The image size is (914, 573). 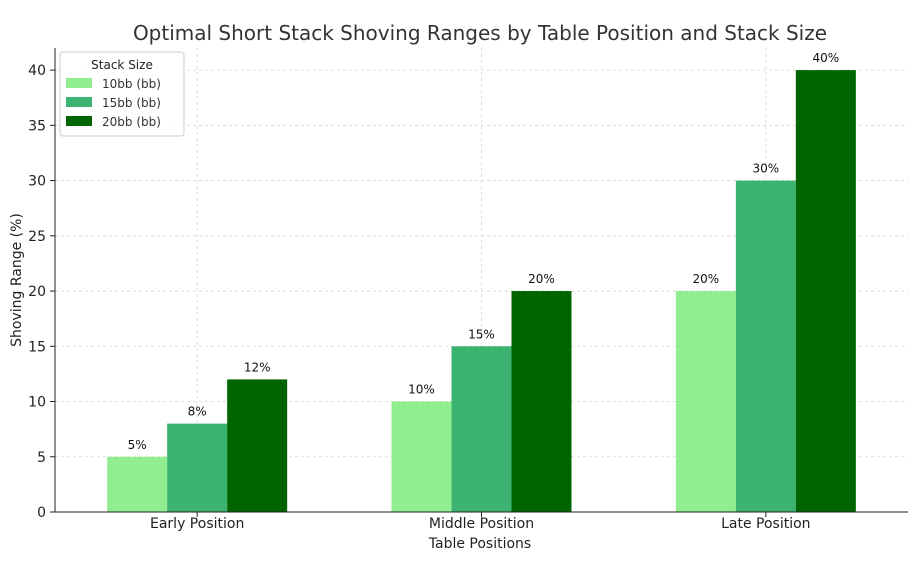 I want to click on x-tick-label: Middle Position, so click(x=481, y=524).